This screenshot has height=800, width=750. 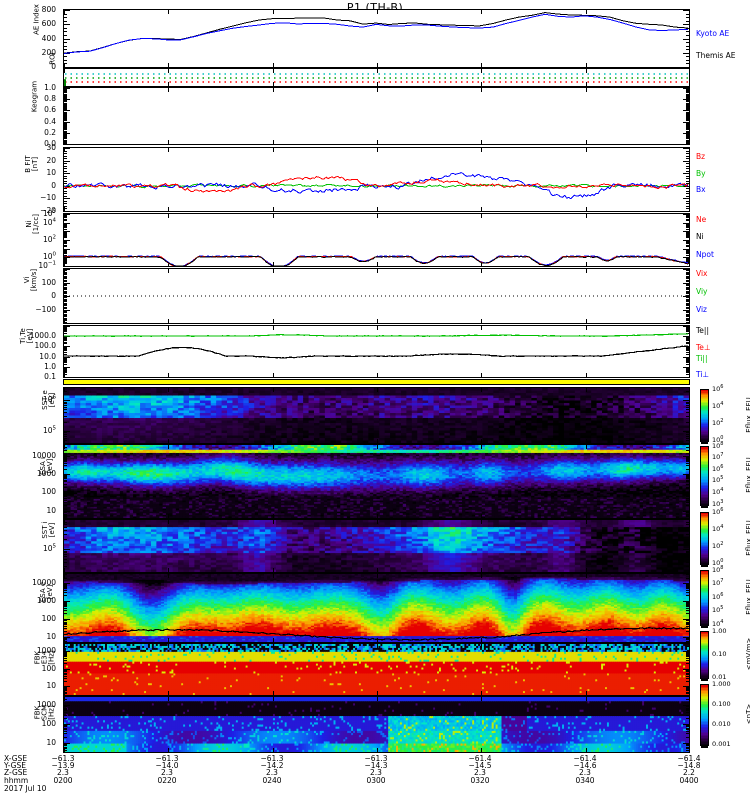 What do you see at coordinates (28, 296) in the screenshot?
I see `vi-y-tick: 0` at bounding box center [28, 296].